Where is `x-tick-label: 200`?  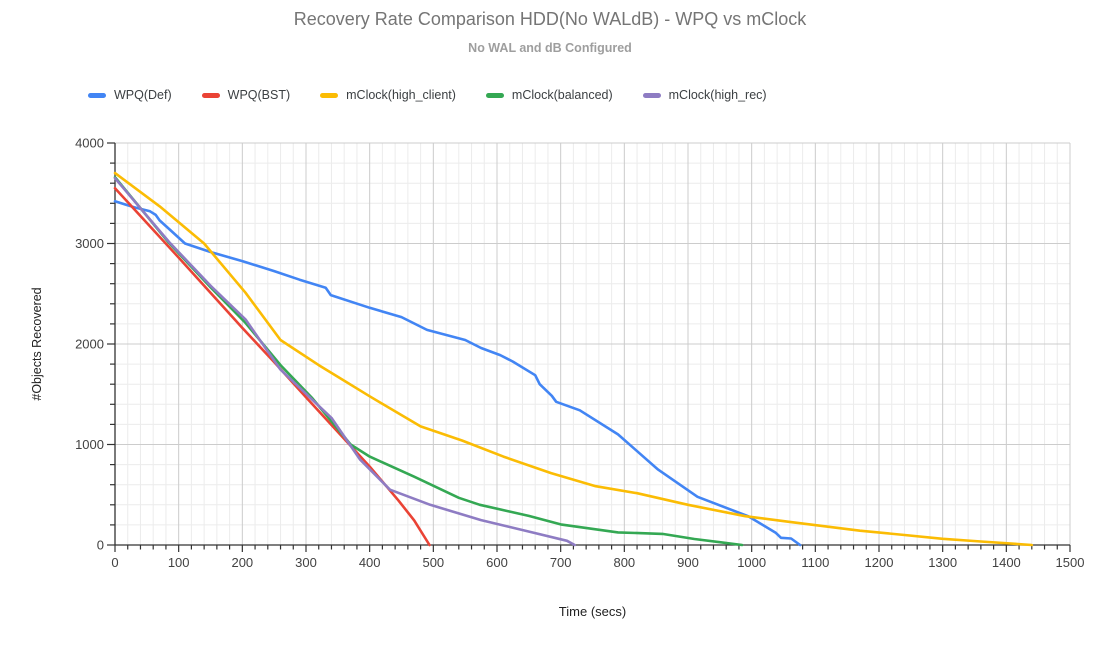 x-tick-label: 200 is located at coordinates (242, 562).